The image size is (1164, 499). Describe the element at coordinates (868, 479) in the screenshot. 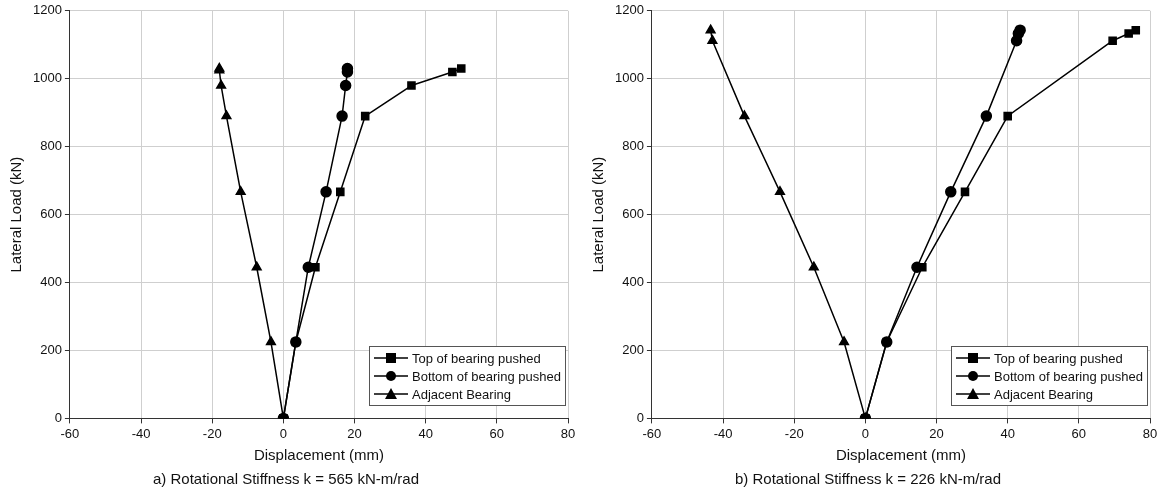

I see `text: b) Rotational Stiffness k = 226 kN-m/rad` at that location.